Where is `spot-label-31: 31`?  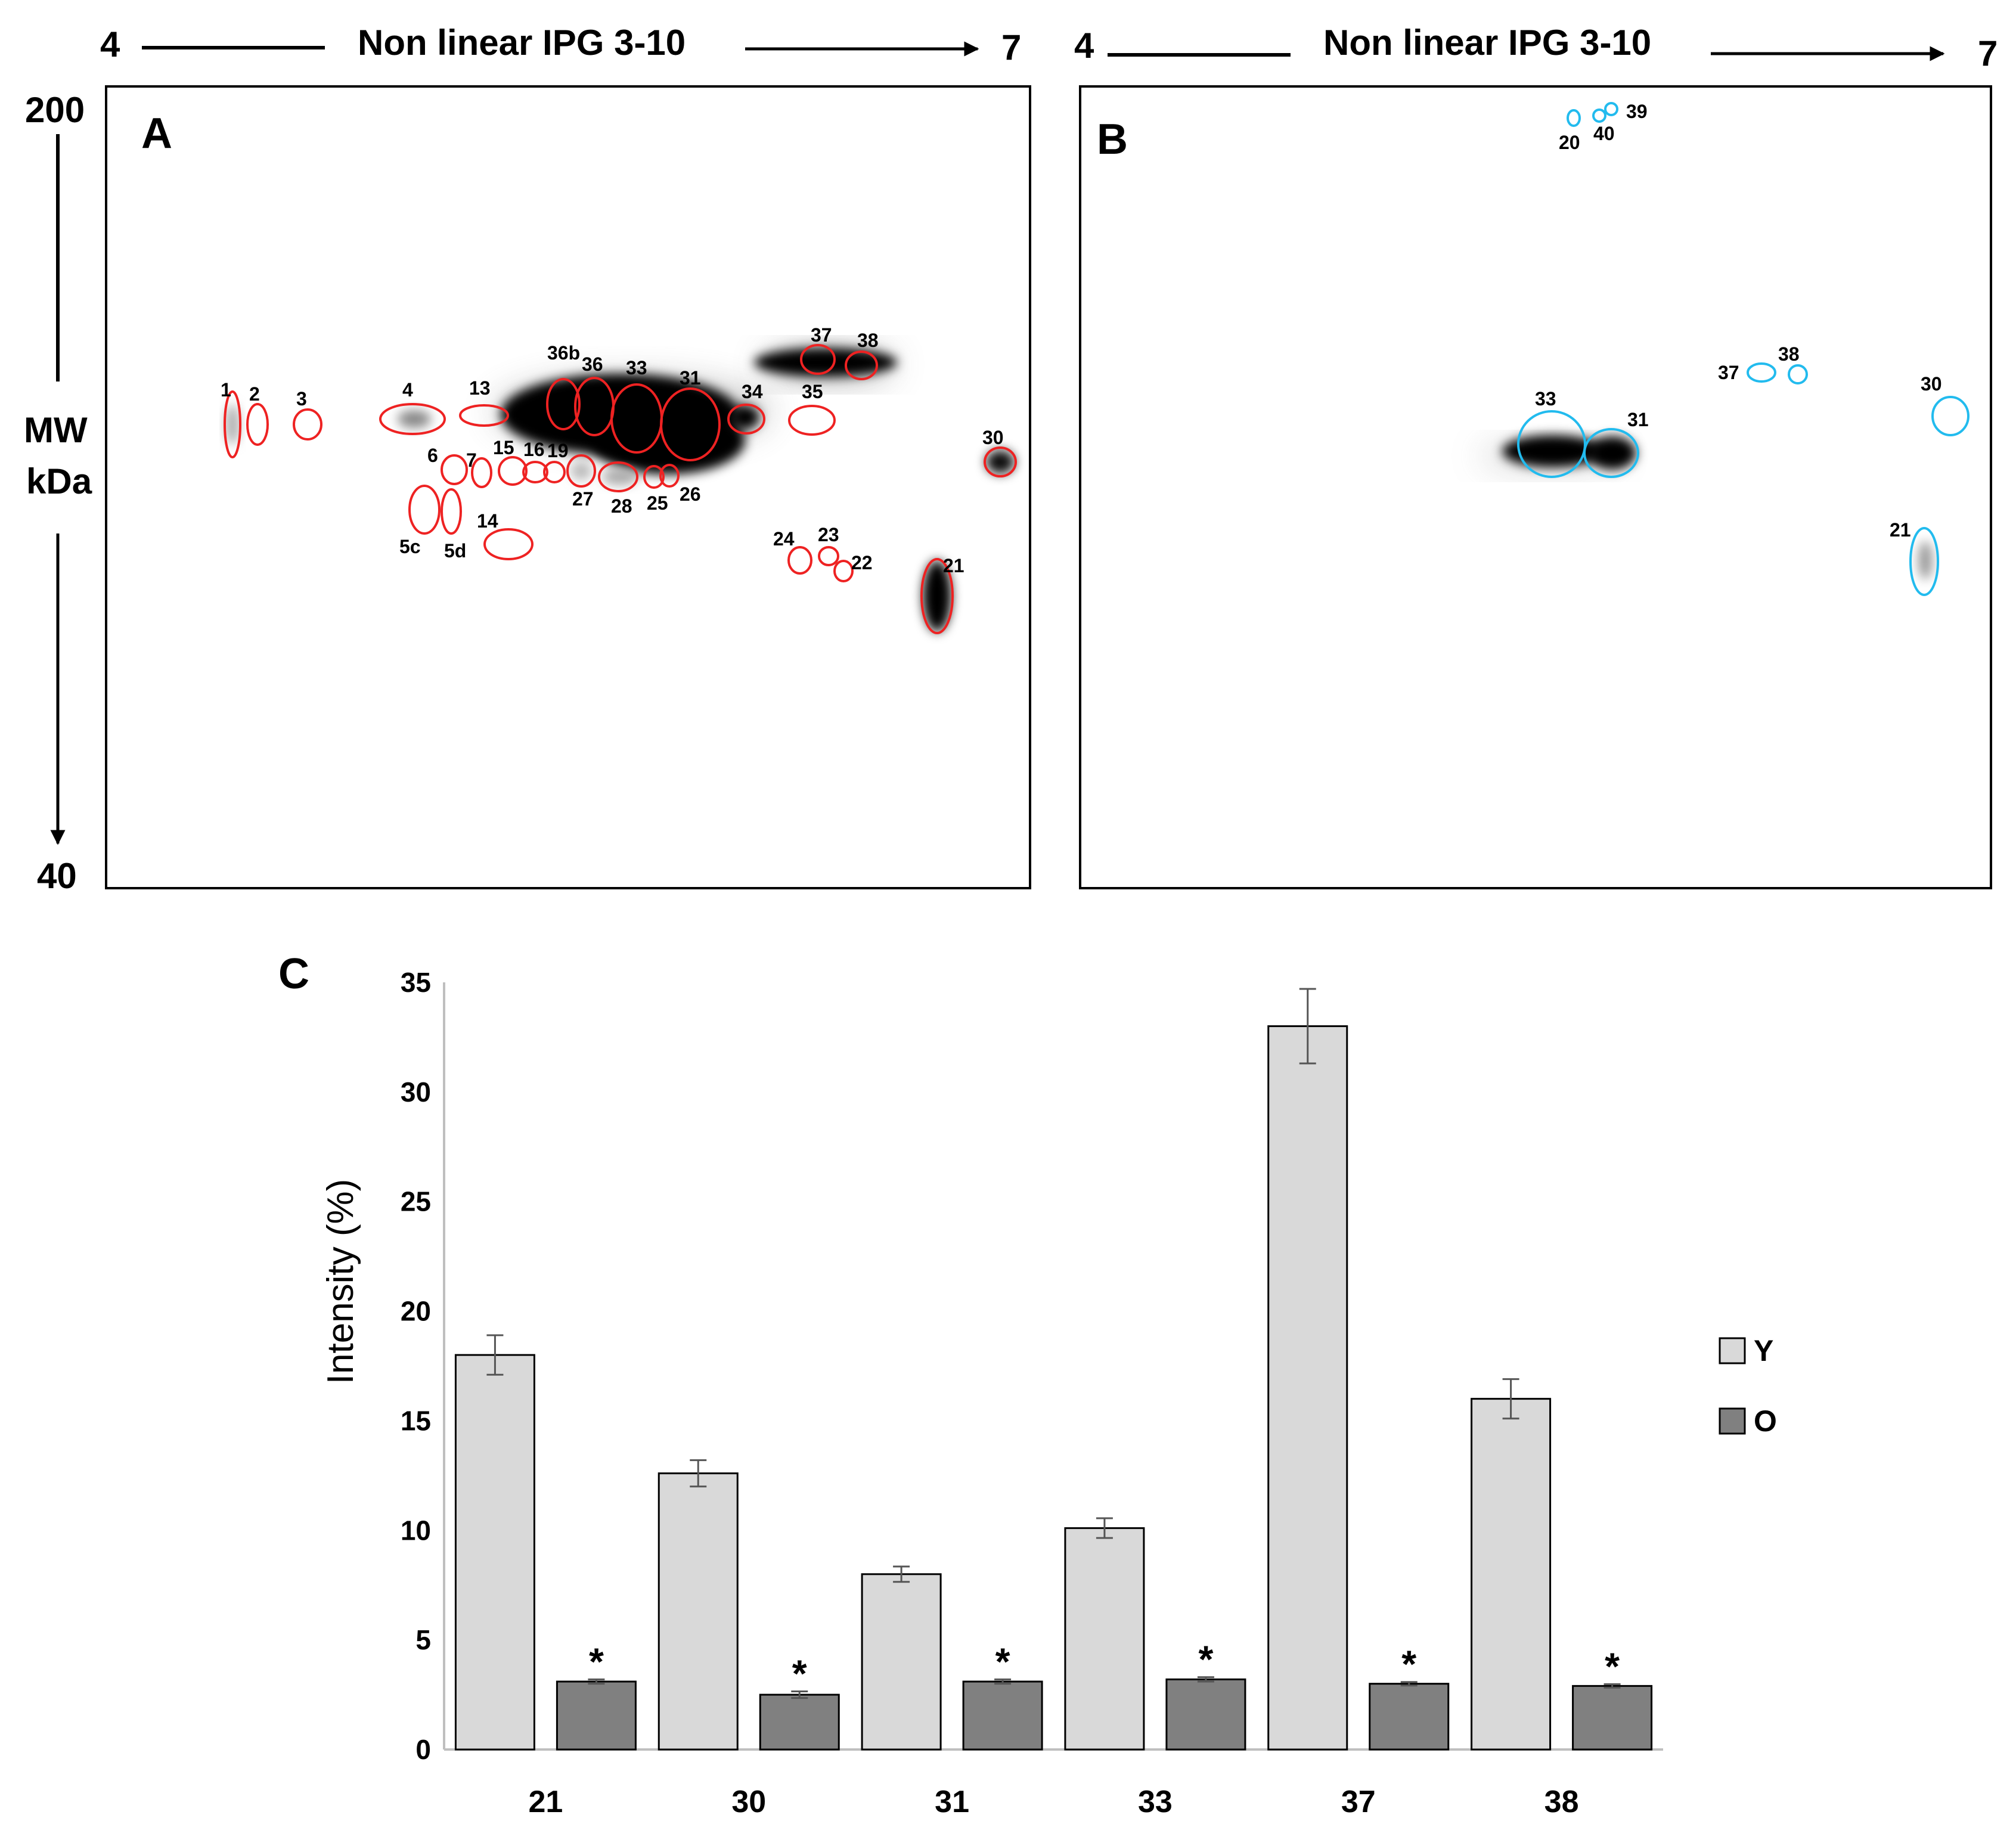 spot-label-31: 31 is located at coordinates (691, 378).